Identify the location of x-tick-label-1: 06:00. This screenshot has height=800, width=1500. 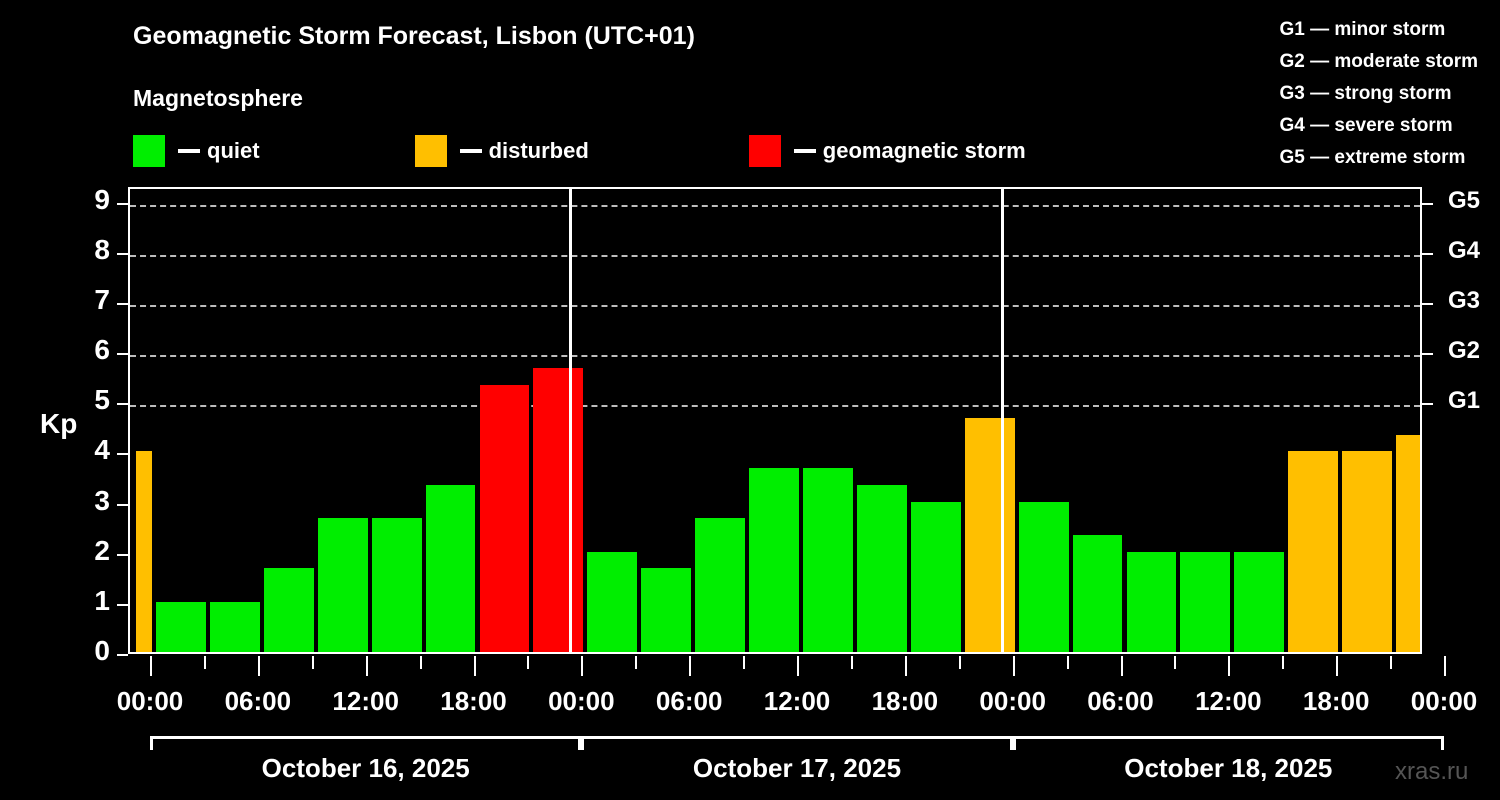
(258, 701).